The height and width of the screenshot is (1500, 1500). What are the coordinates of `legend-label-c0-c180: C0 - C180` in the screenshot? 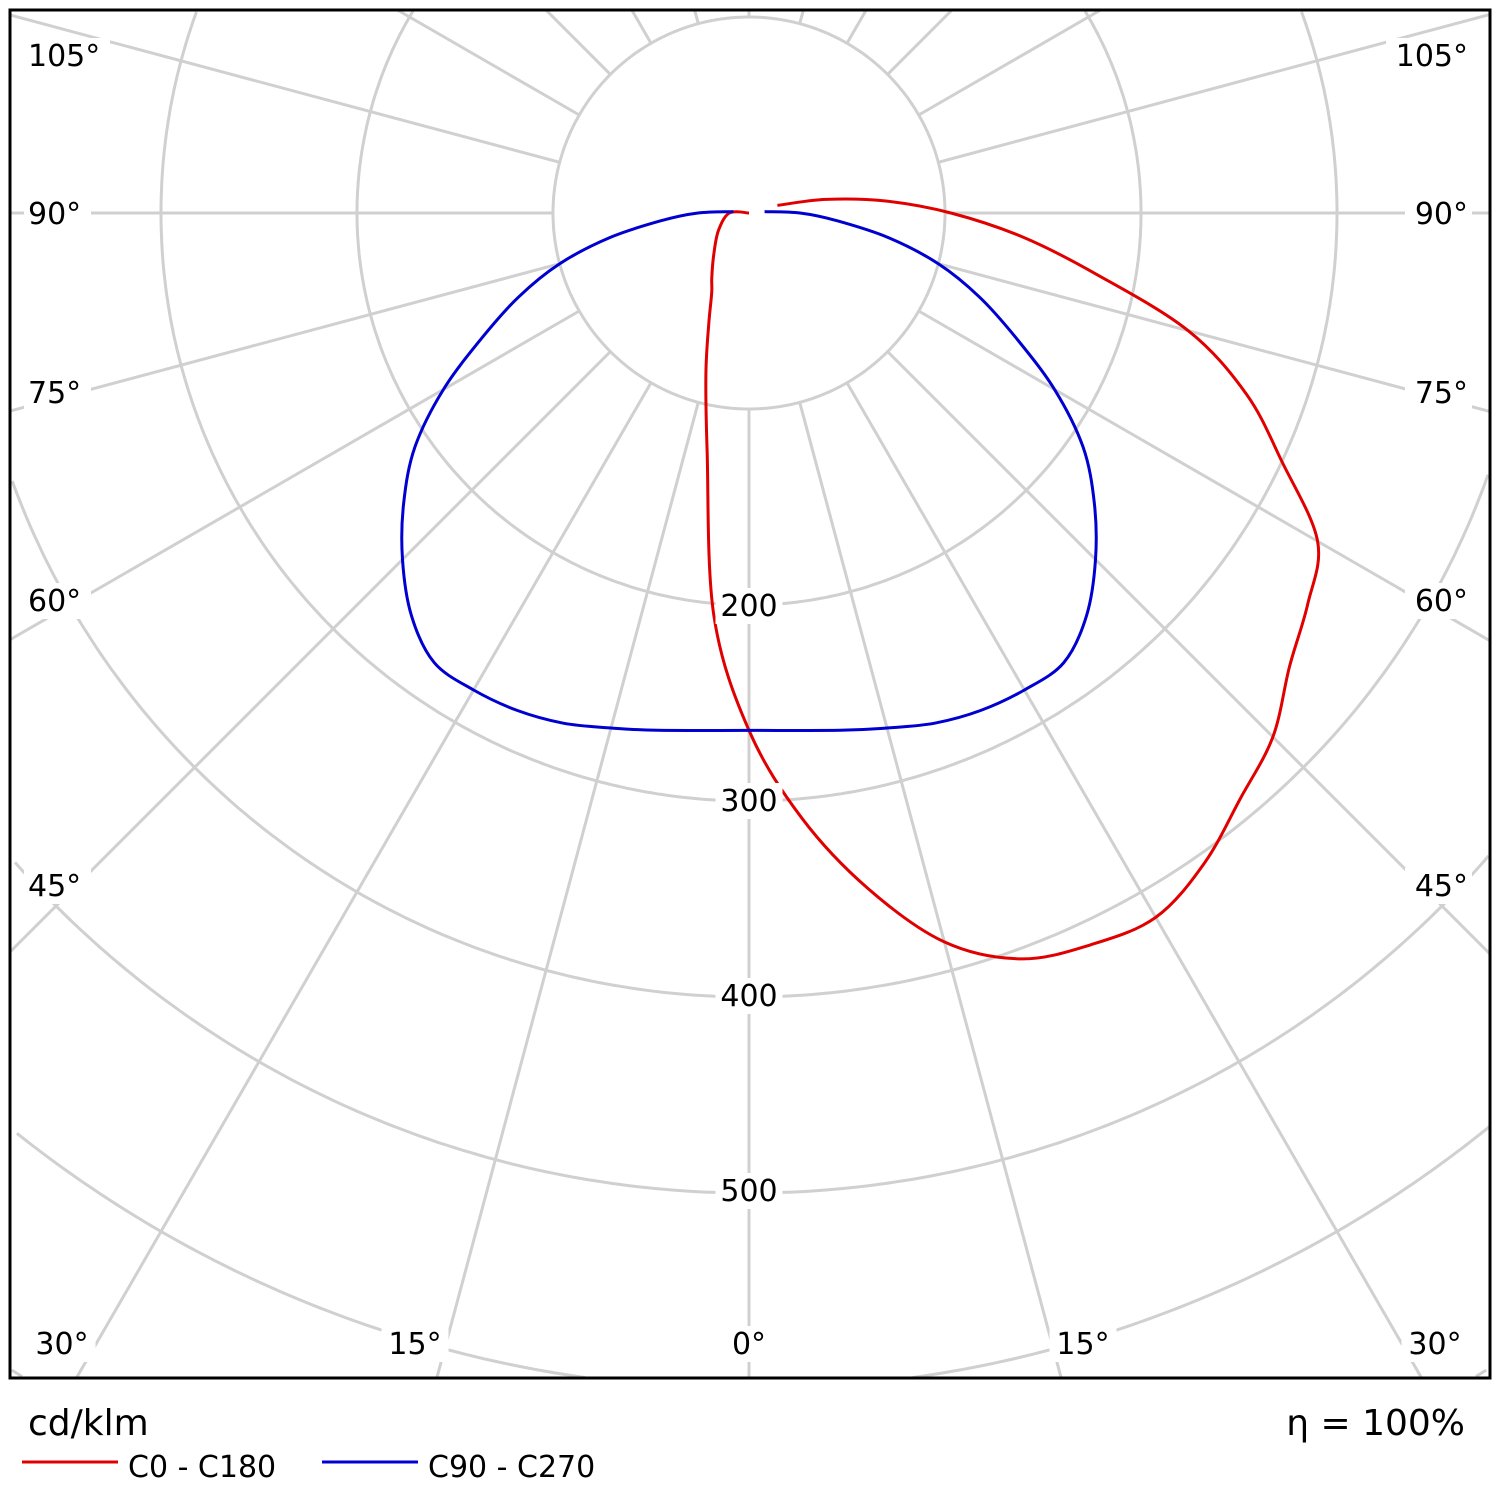 It's located at (202, 1467).